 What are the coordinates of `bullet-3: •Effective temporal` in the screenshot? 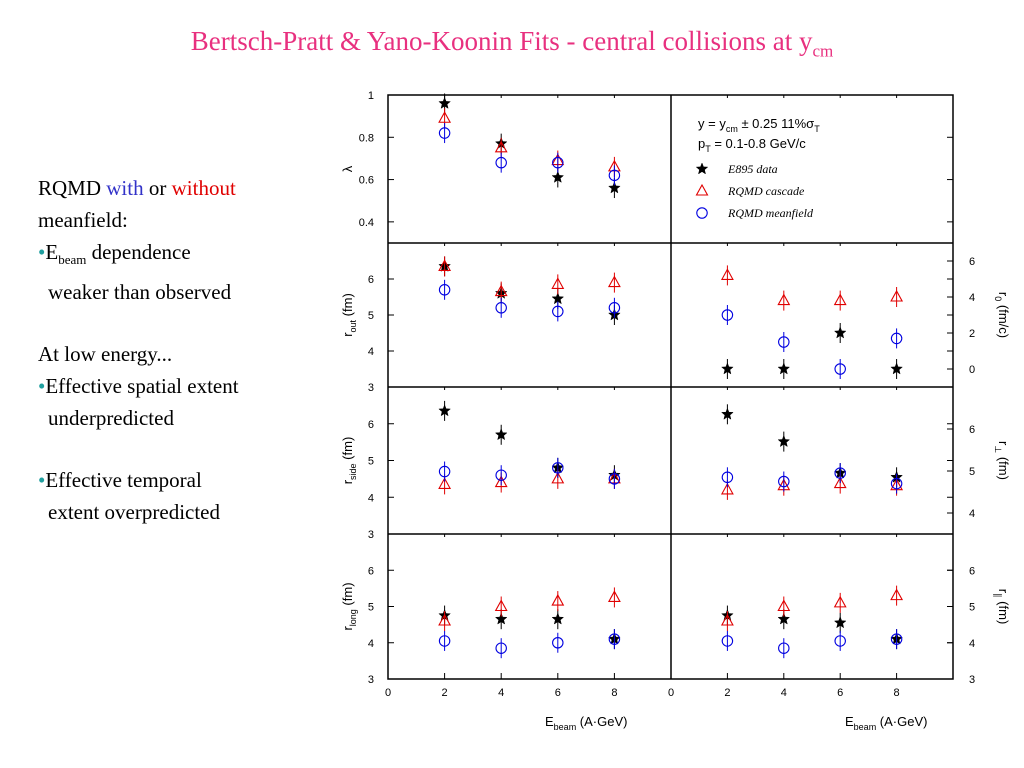 It's located at (188, 480).